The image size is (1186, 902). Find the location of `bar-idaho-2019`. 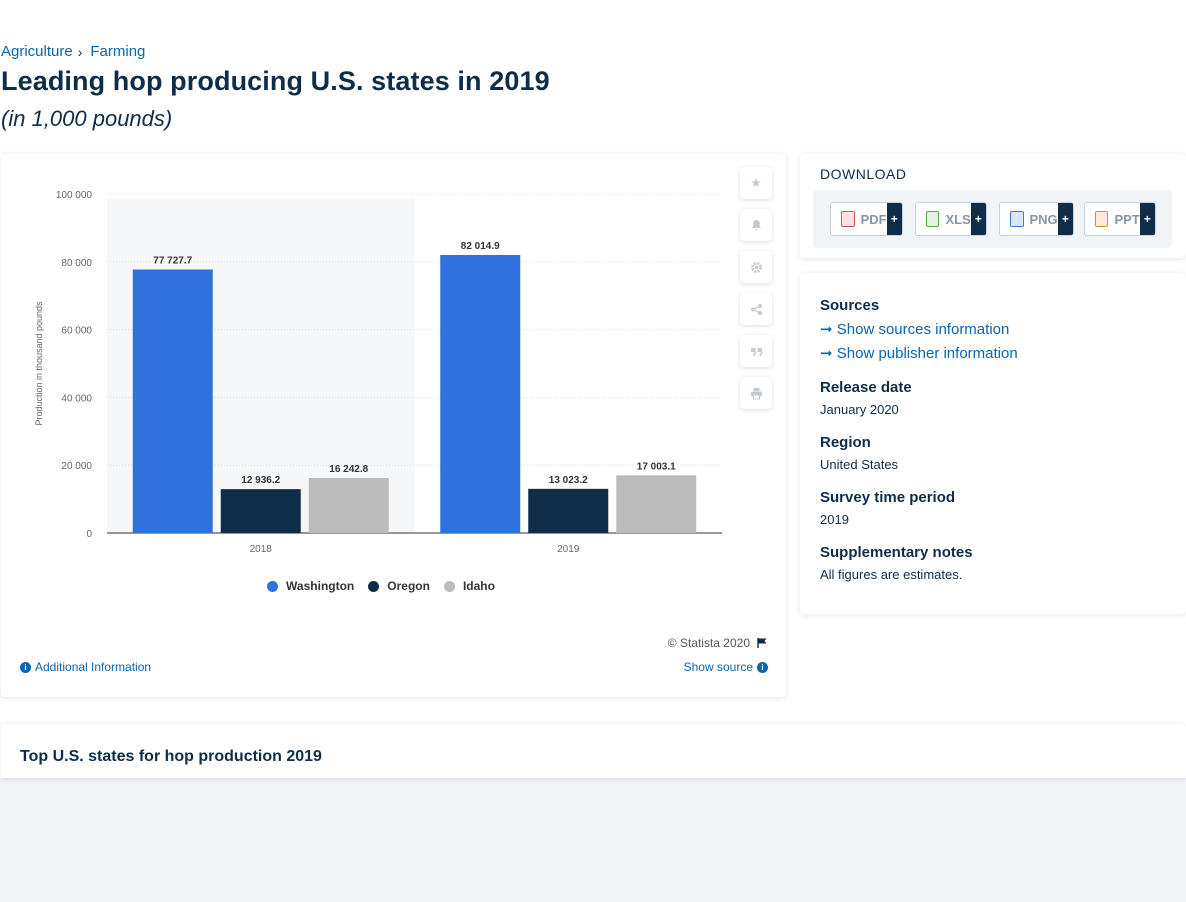

bar-idaho-2019 is located at coordinates (656, 504).